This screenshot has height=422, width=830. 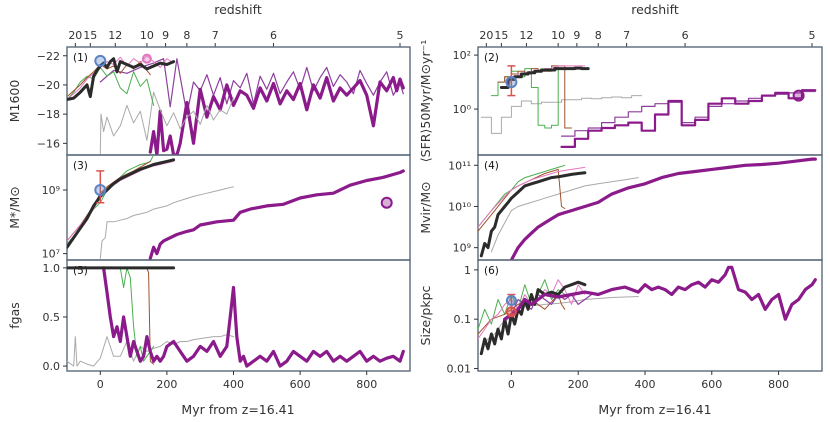 What do you see at coordinates (14, 207) in the screenshot?
I see `y-axis-label: M*/M⊙` at bounding box center [14, 207].